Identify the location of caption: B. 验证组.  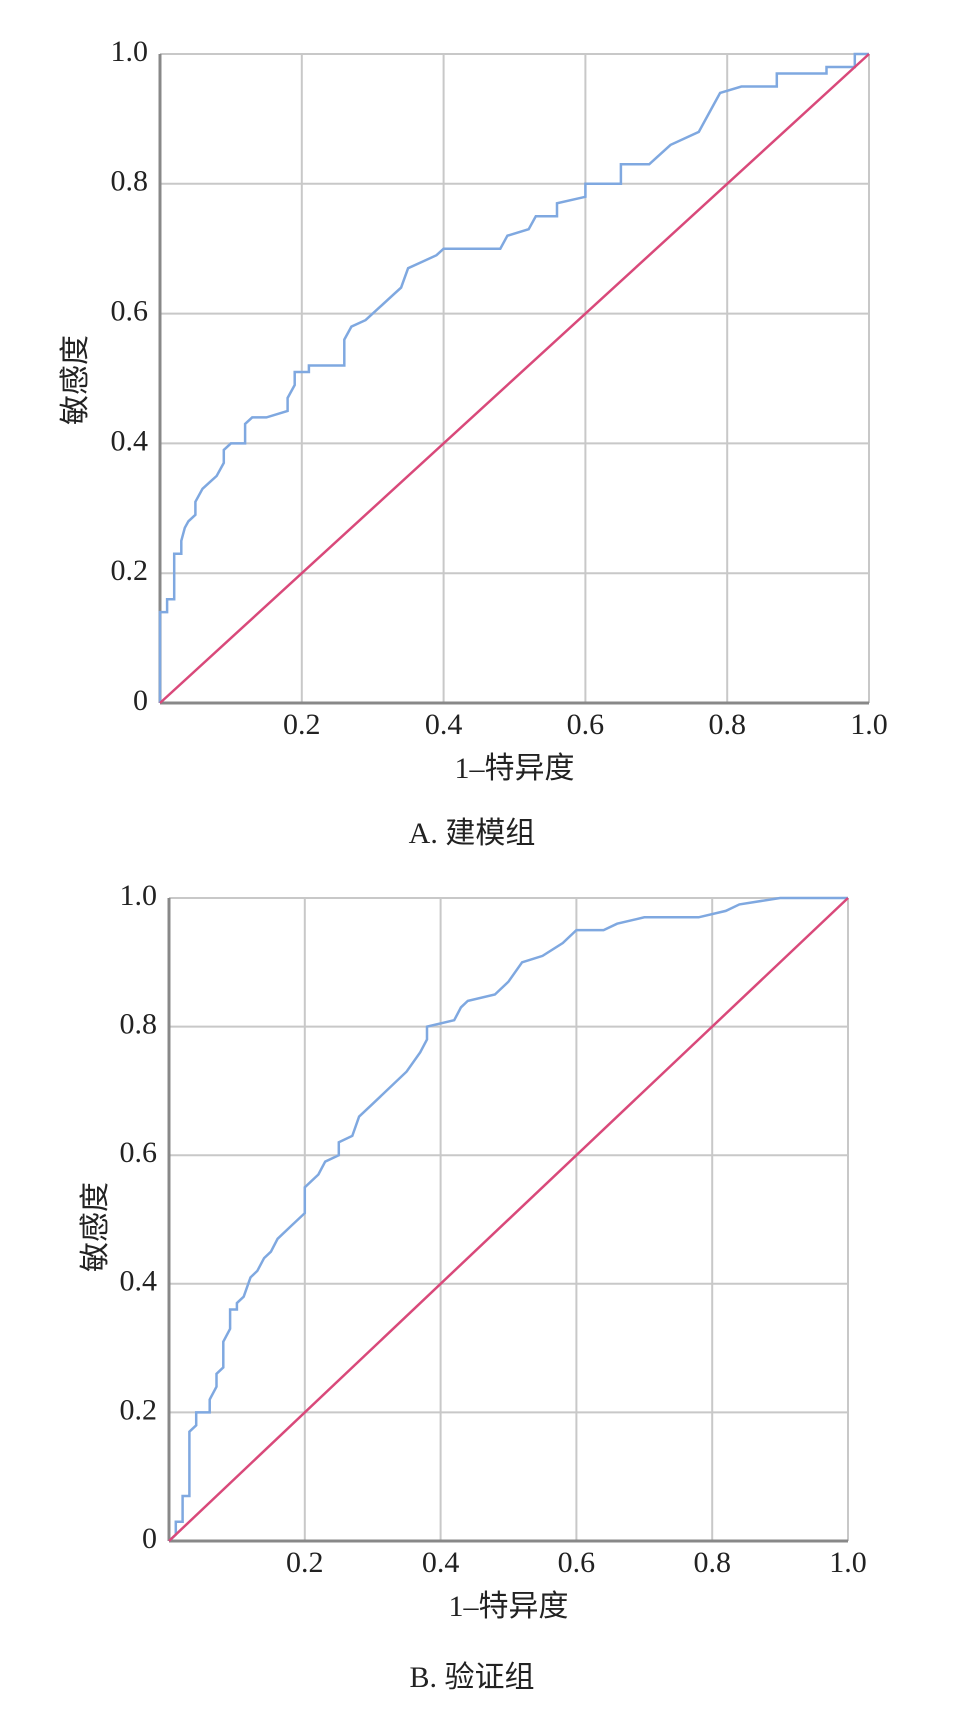
(471, 1677).